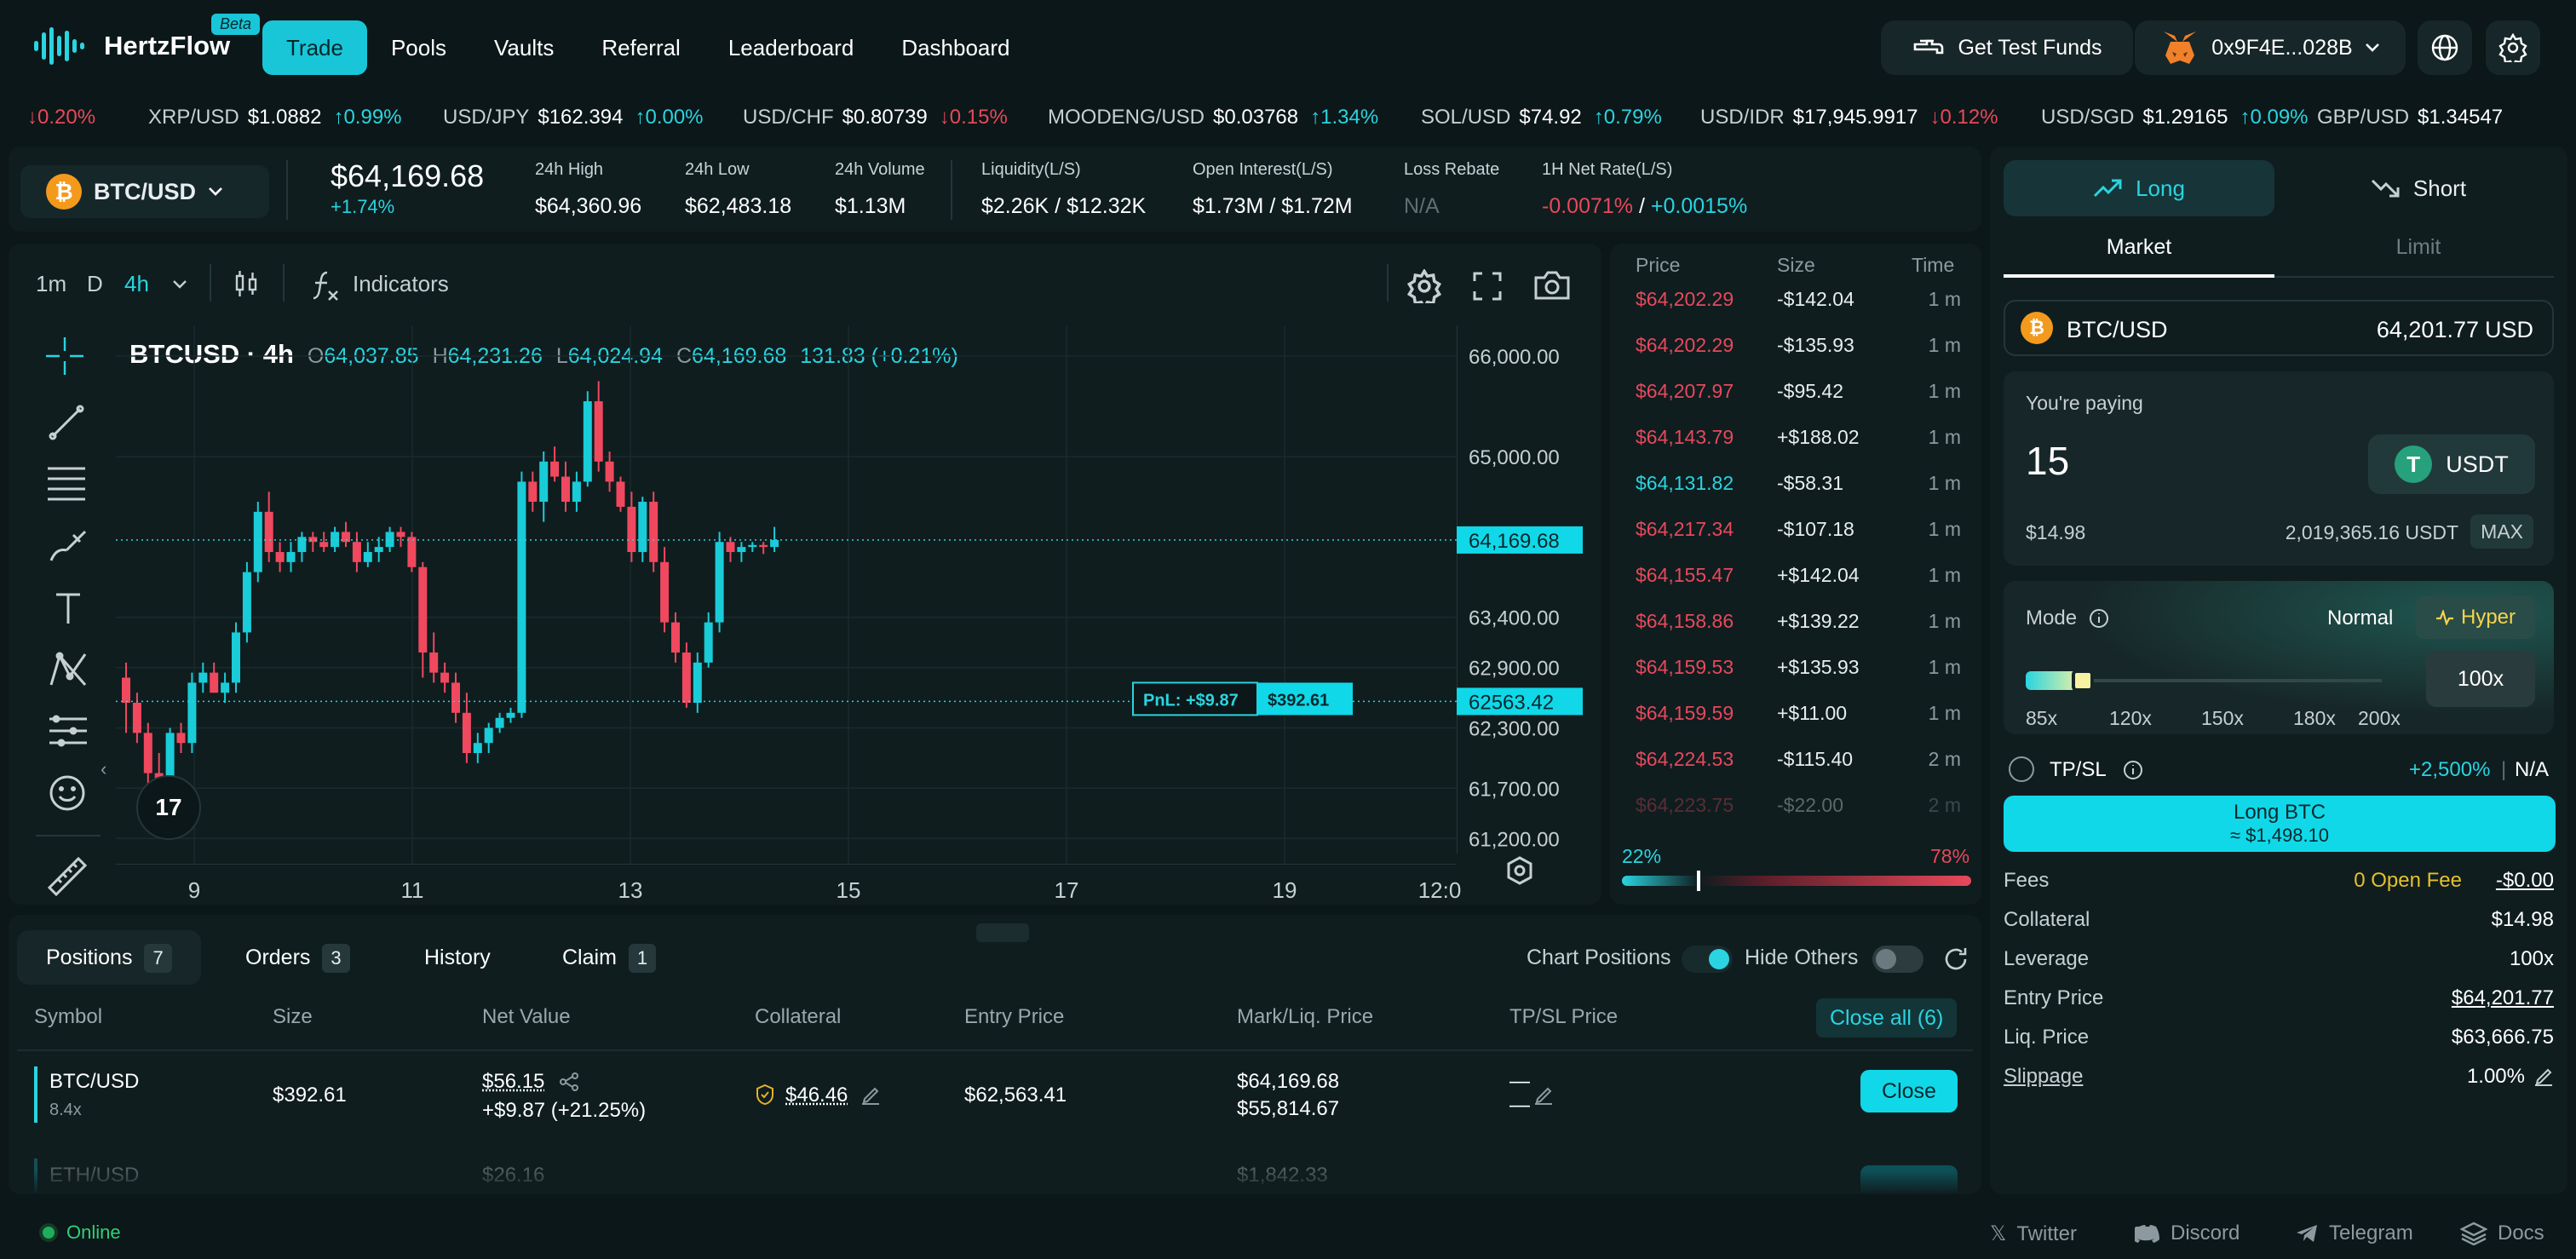 The width and height of the screenshot is (2576, 1259). What do you see at coordinates (1887, 1018) in the screenshot?
I see `close-all-button: Close all (6)` at bounding box center [1887, 1018].